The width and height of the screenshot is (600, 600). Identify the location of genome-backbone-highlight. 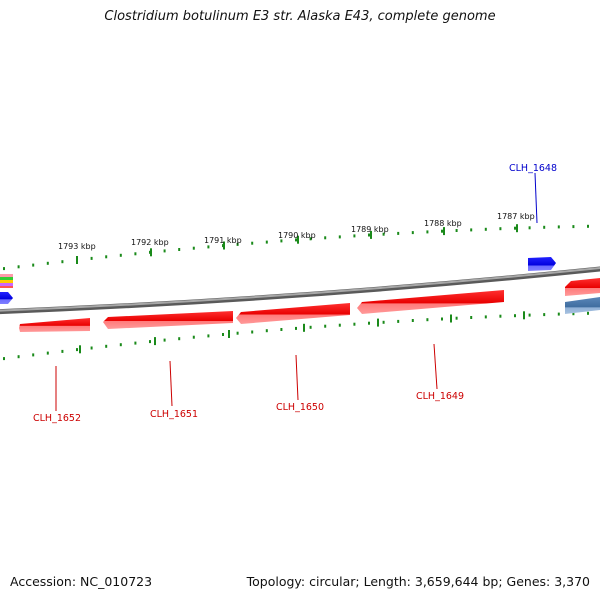
(300, 289).